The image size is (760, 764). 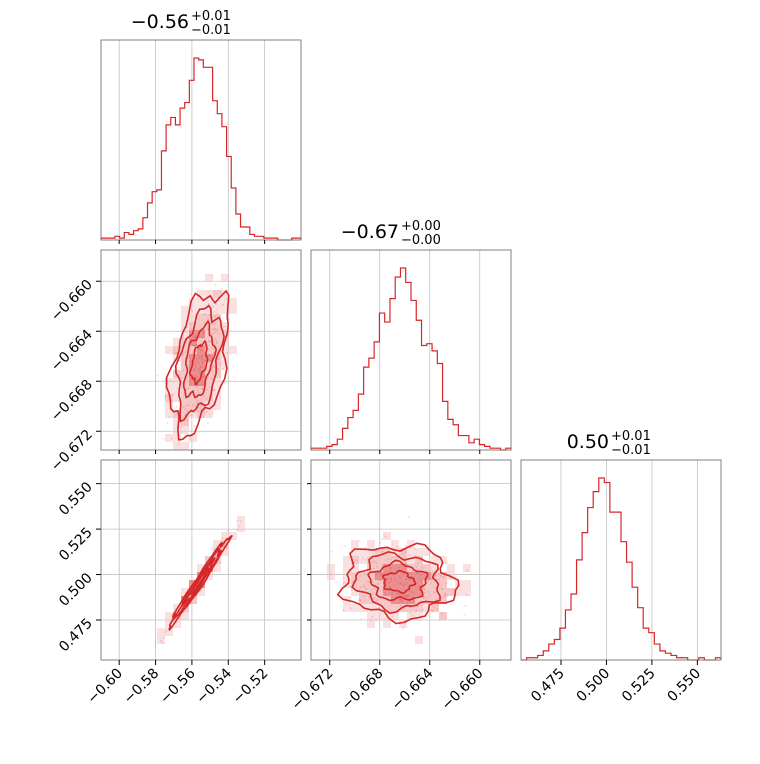 I want to click on hist-2-title: 0.50 +0.01−0.01, so click(x=609, y=443).